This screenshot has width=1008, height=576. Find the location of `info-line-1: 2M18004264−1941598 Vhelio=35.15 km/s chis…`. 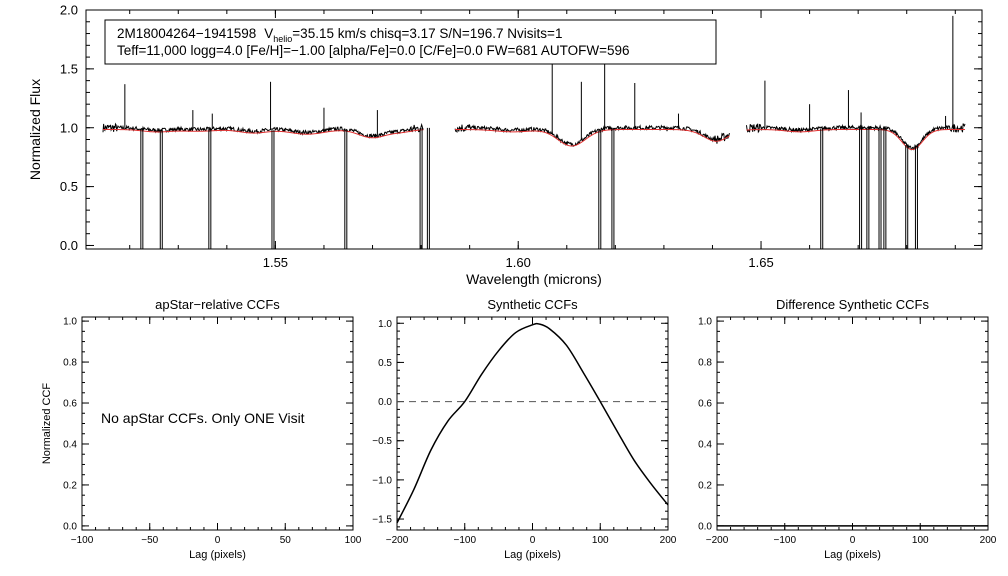

info-line-1: 2M18004264−1941598 Vhelio=35.15 km/s chis… is located at coordinates (339, 35).